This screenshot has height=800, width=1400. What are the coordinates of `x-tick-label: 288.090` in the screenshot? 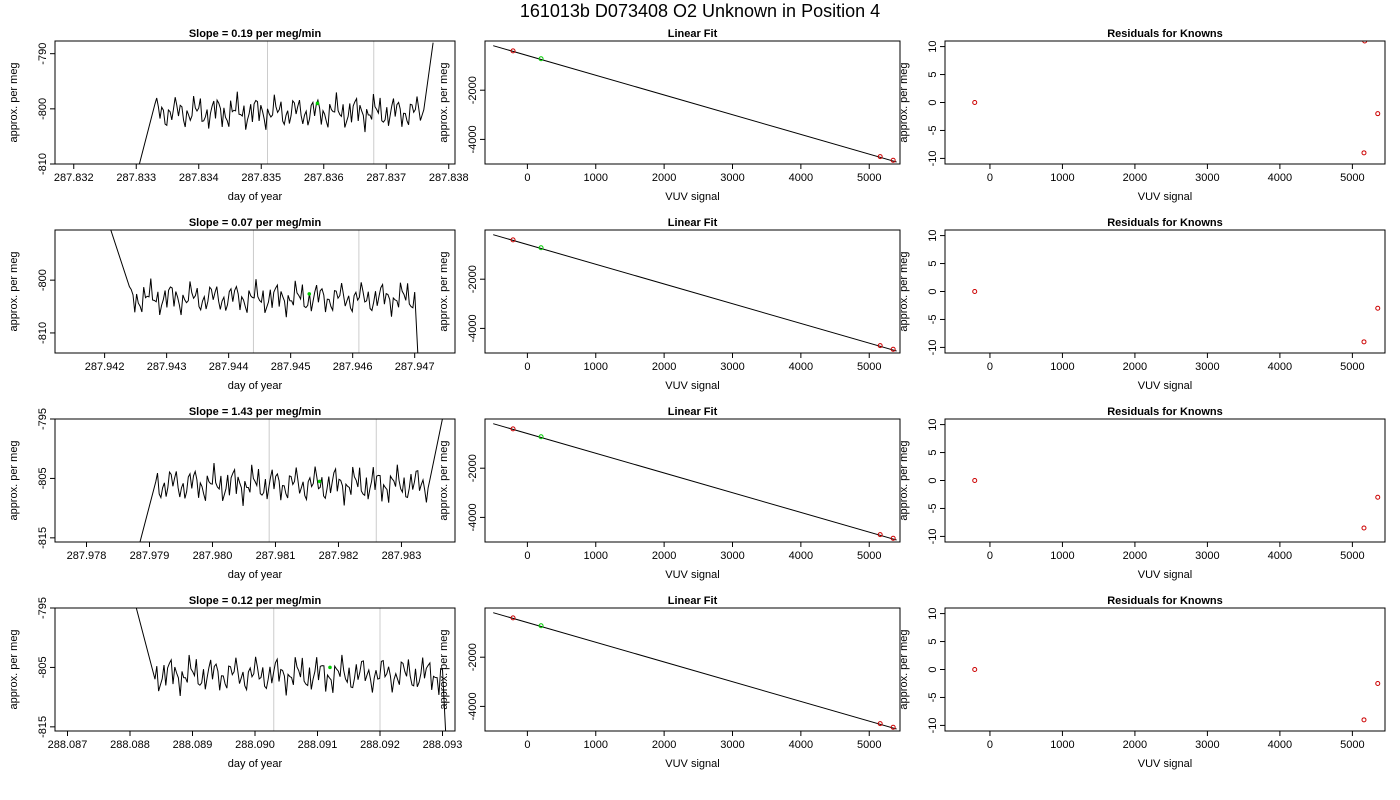 It's located at (255, 745).